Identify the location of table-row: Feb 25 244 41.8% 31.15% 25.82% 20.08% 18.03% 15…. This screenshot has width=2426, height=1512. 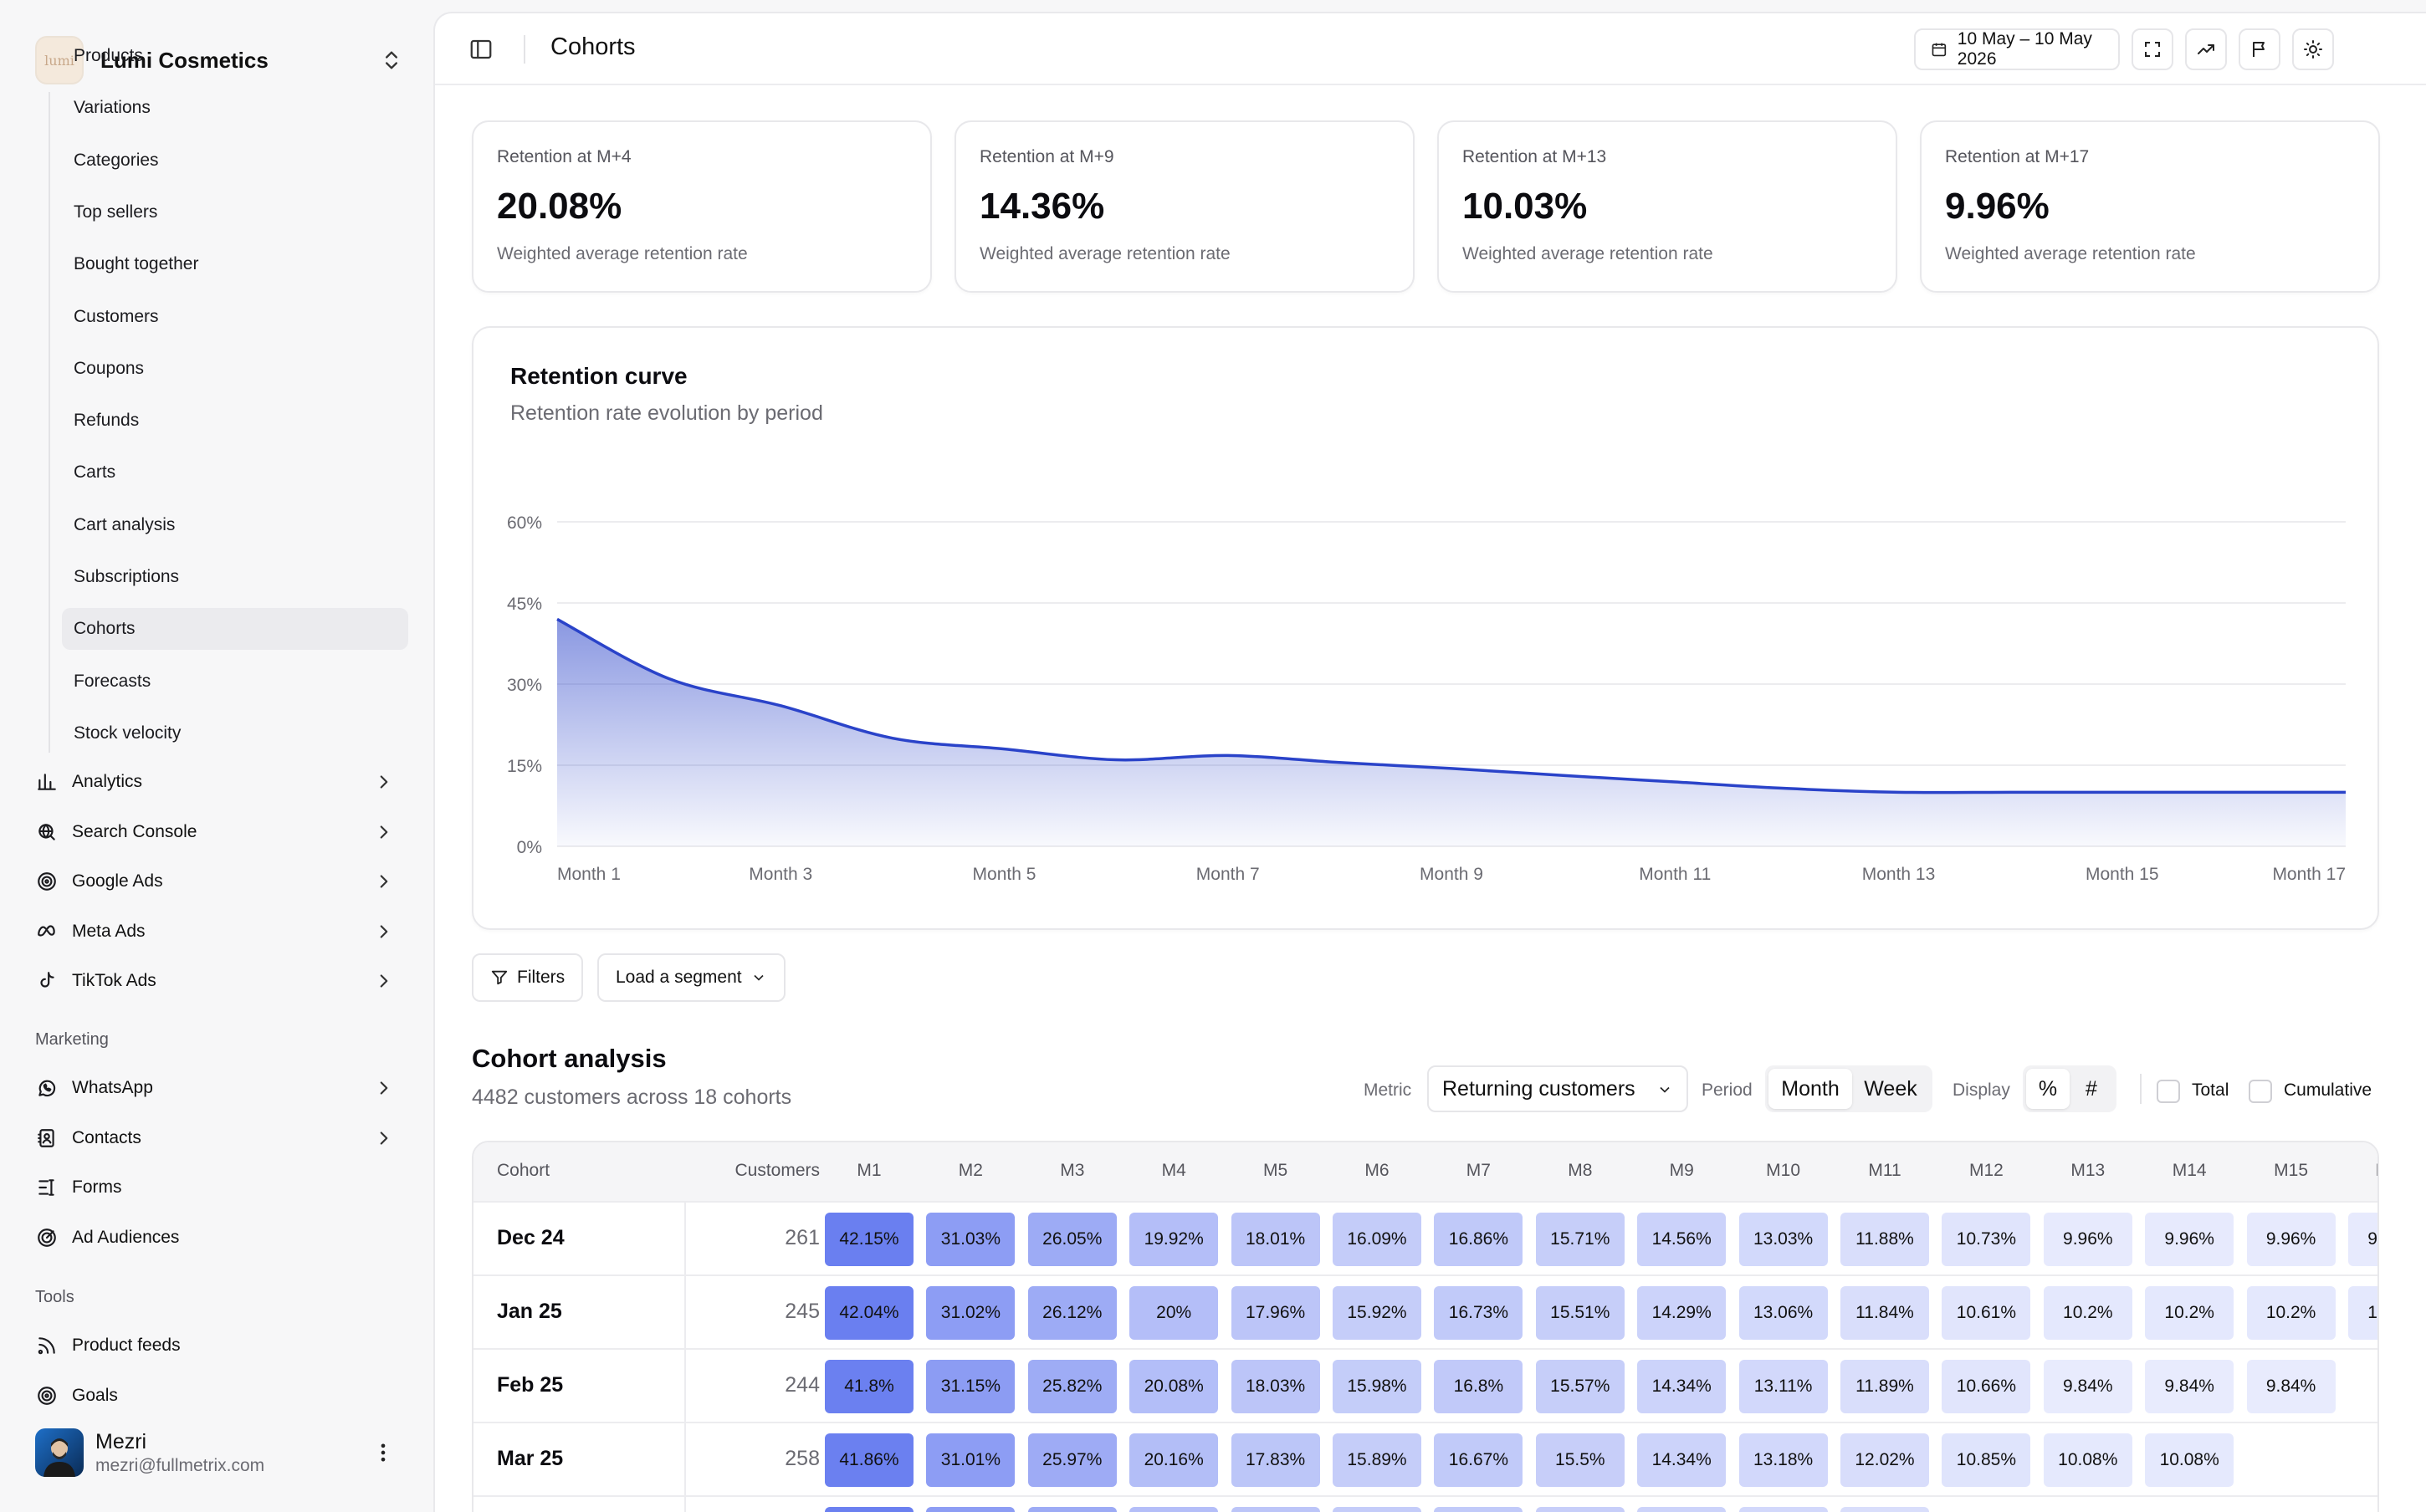
(1425, 1386).